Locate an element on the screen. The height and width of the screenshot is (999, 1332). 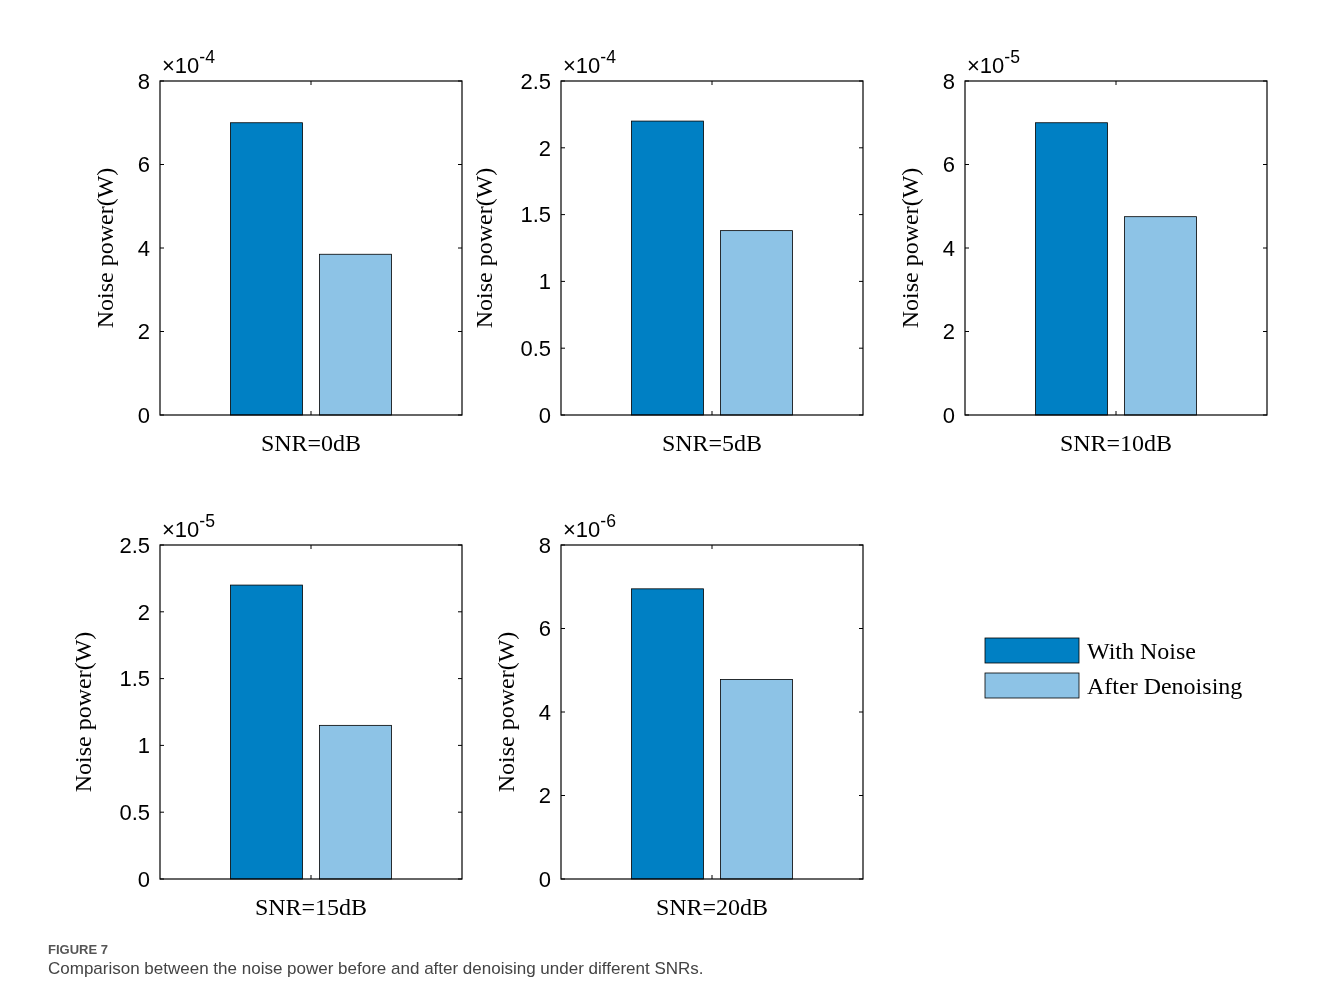
x-tick-label: SNR=10dB is located at coordinates (1116, 443).